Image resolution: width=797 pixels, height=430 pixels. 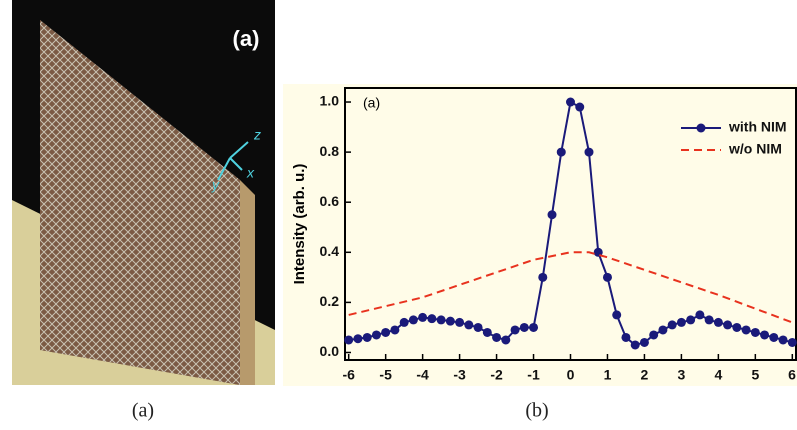 I want to click on axis-x: x, so click(x=250, y=173).